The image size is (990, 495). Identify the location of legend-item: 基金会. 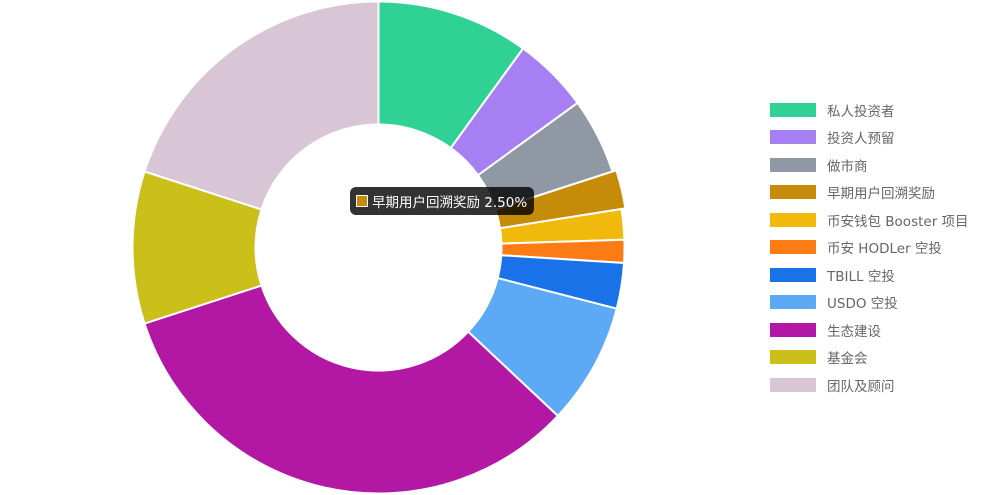
(869, 358).